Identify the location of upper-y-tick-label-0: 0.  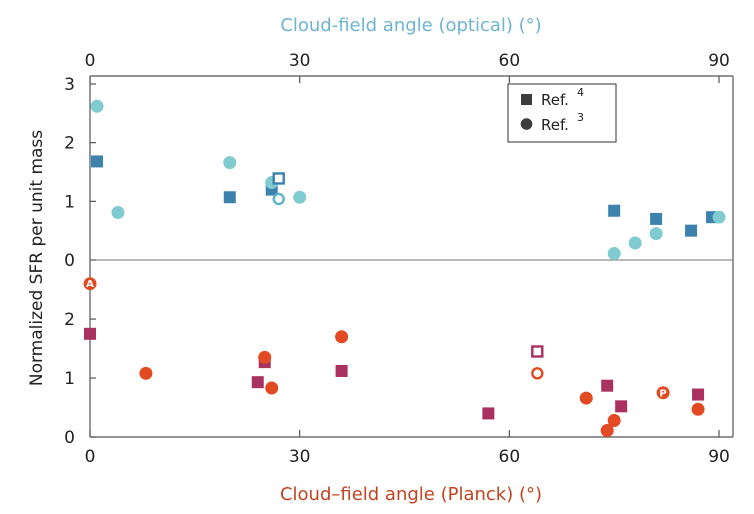
(69, 261).